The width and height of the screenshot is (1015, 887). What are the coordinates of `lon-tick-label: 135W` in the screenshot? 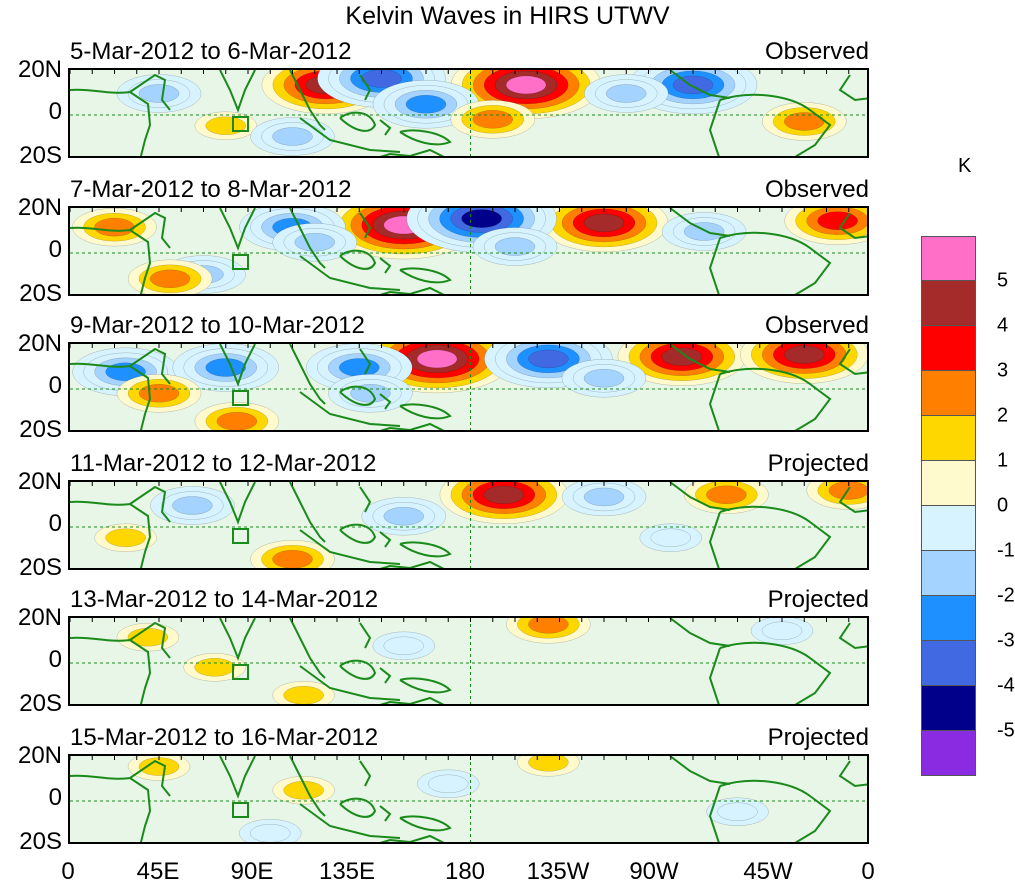 It's located at (558, 871).